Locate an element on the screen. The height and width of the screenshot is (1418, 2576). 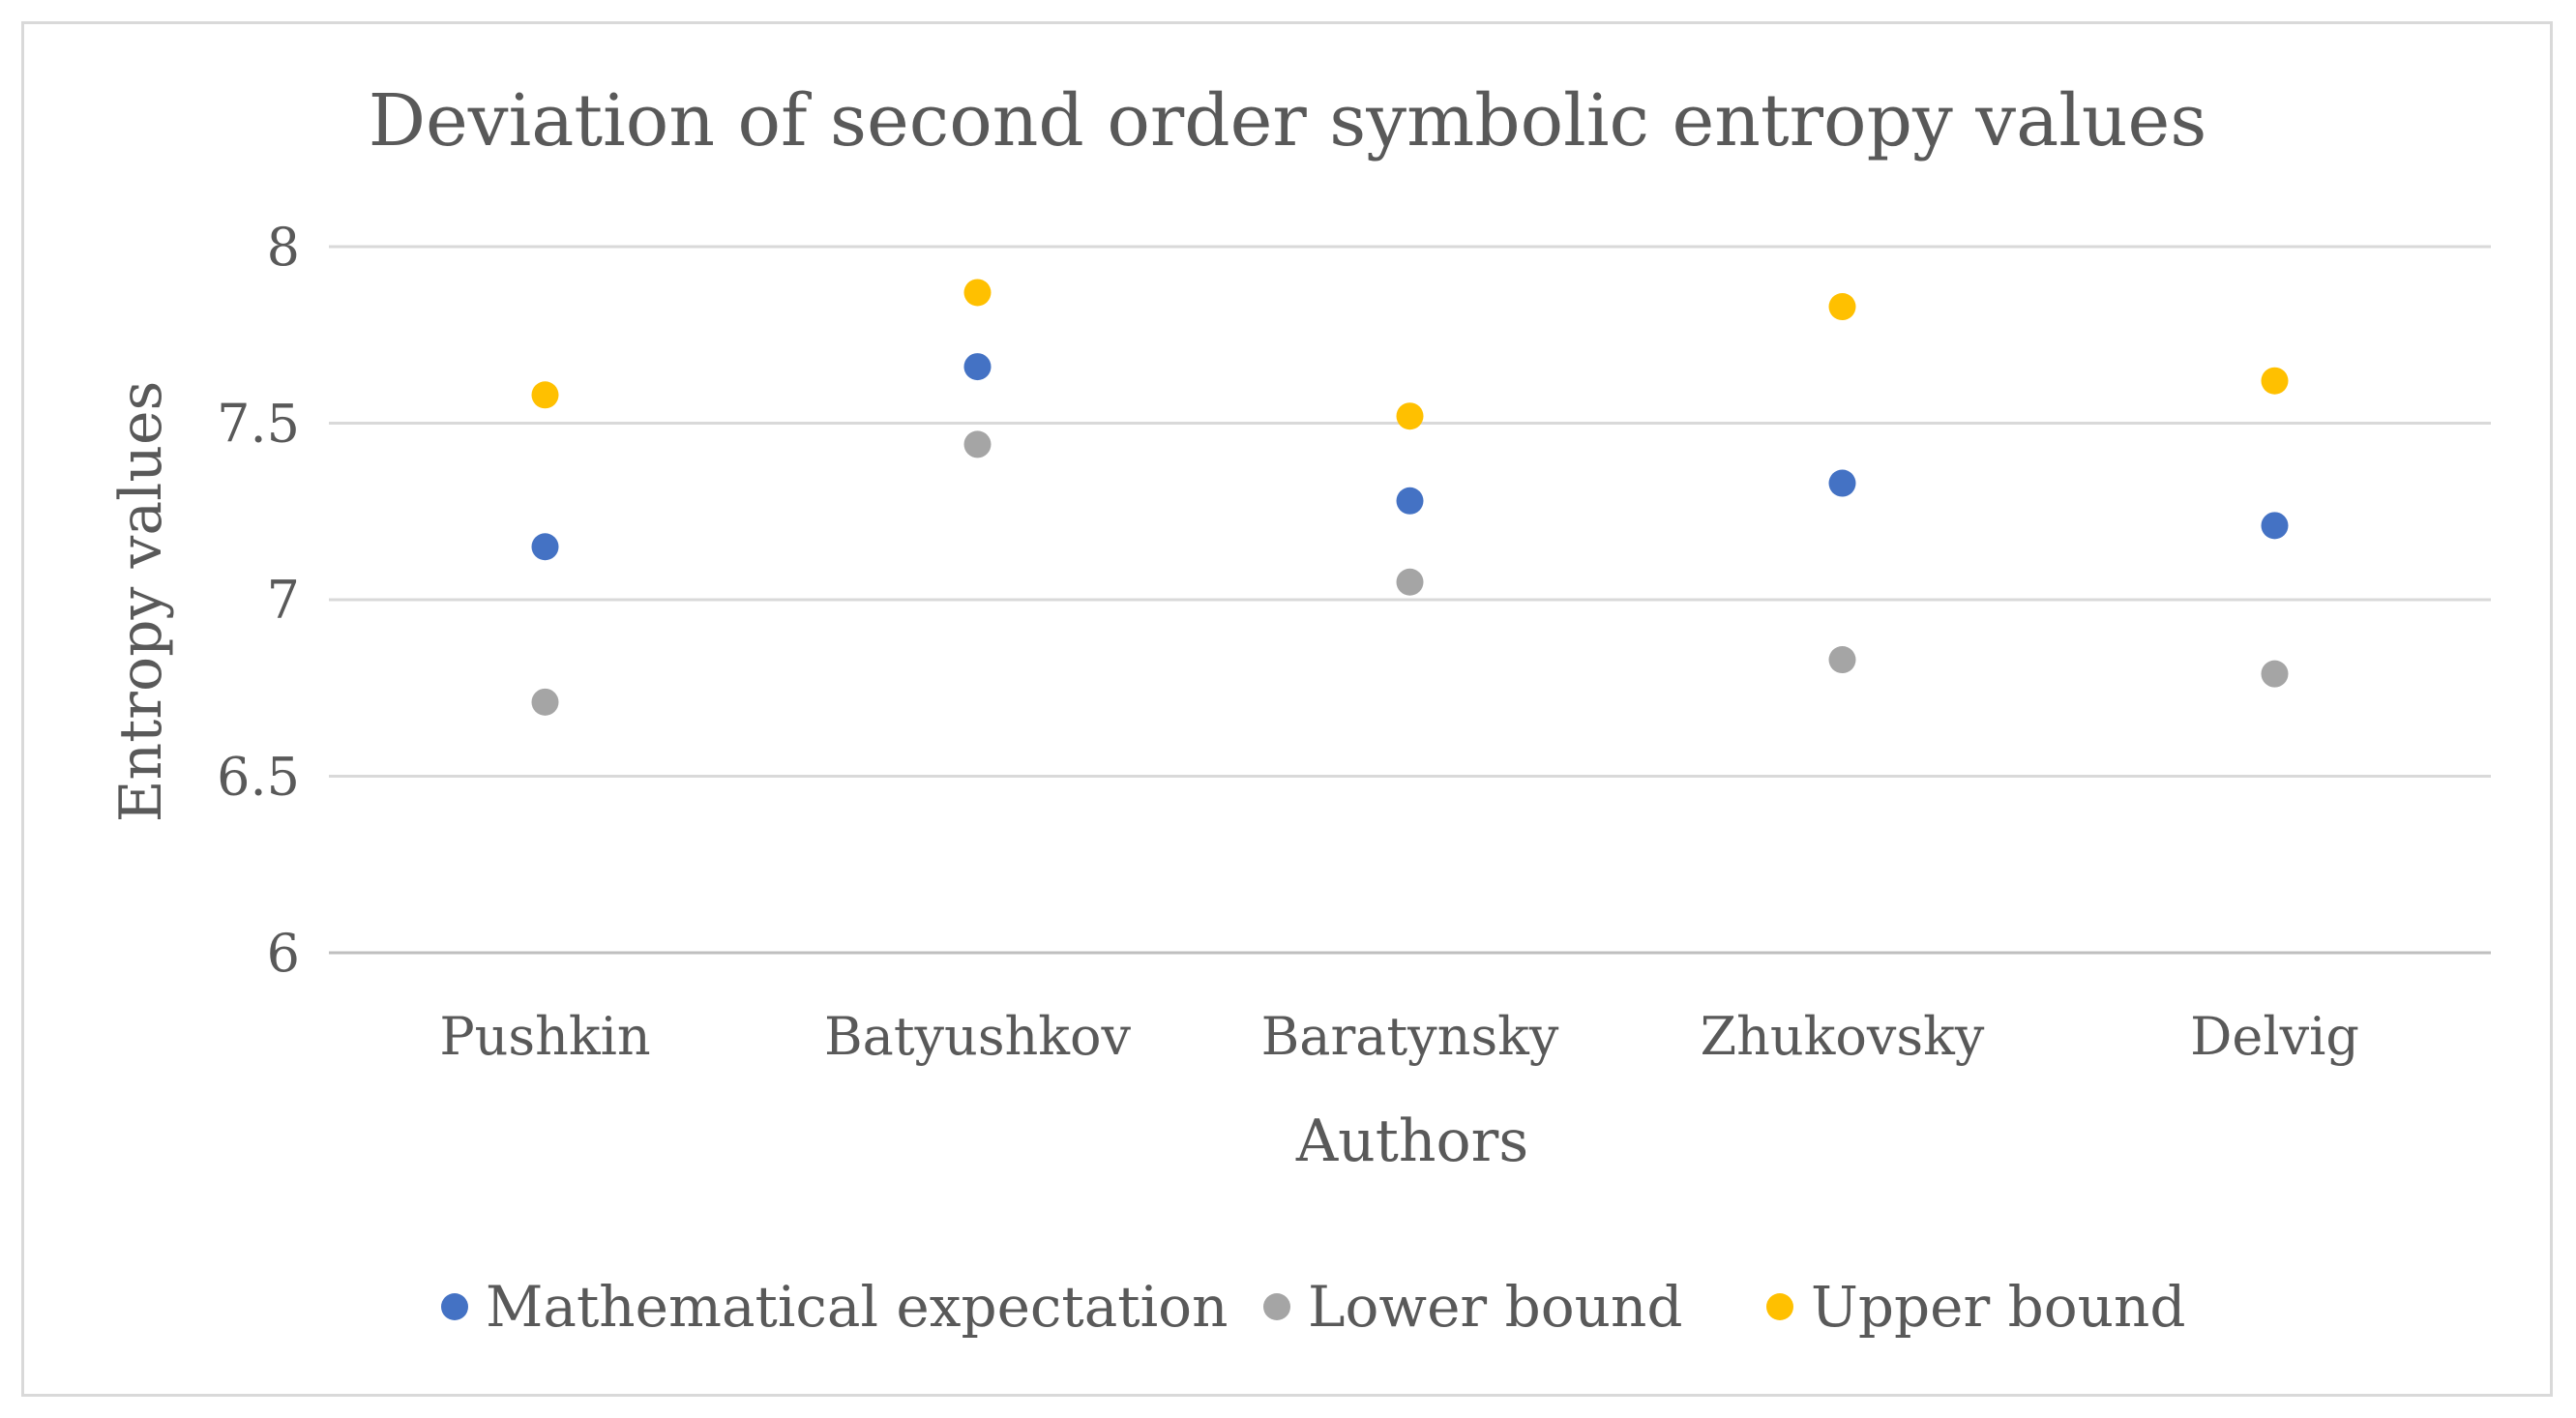
x-tick-label: Baratynsky is located at coordinates (1410, 1036).